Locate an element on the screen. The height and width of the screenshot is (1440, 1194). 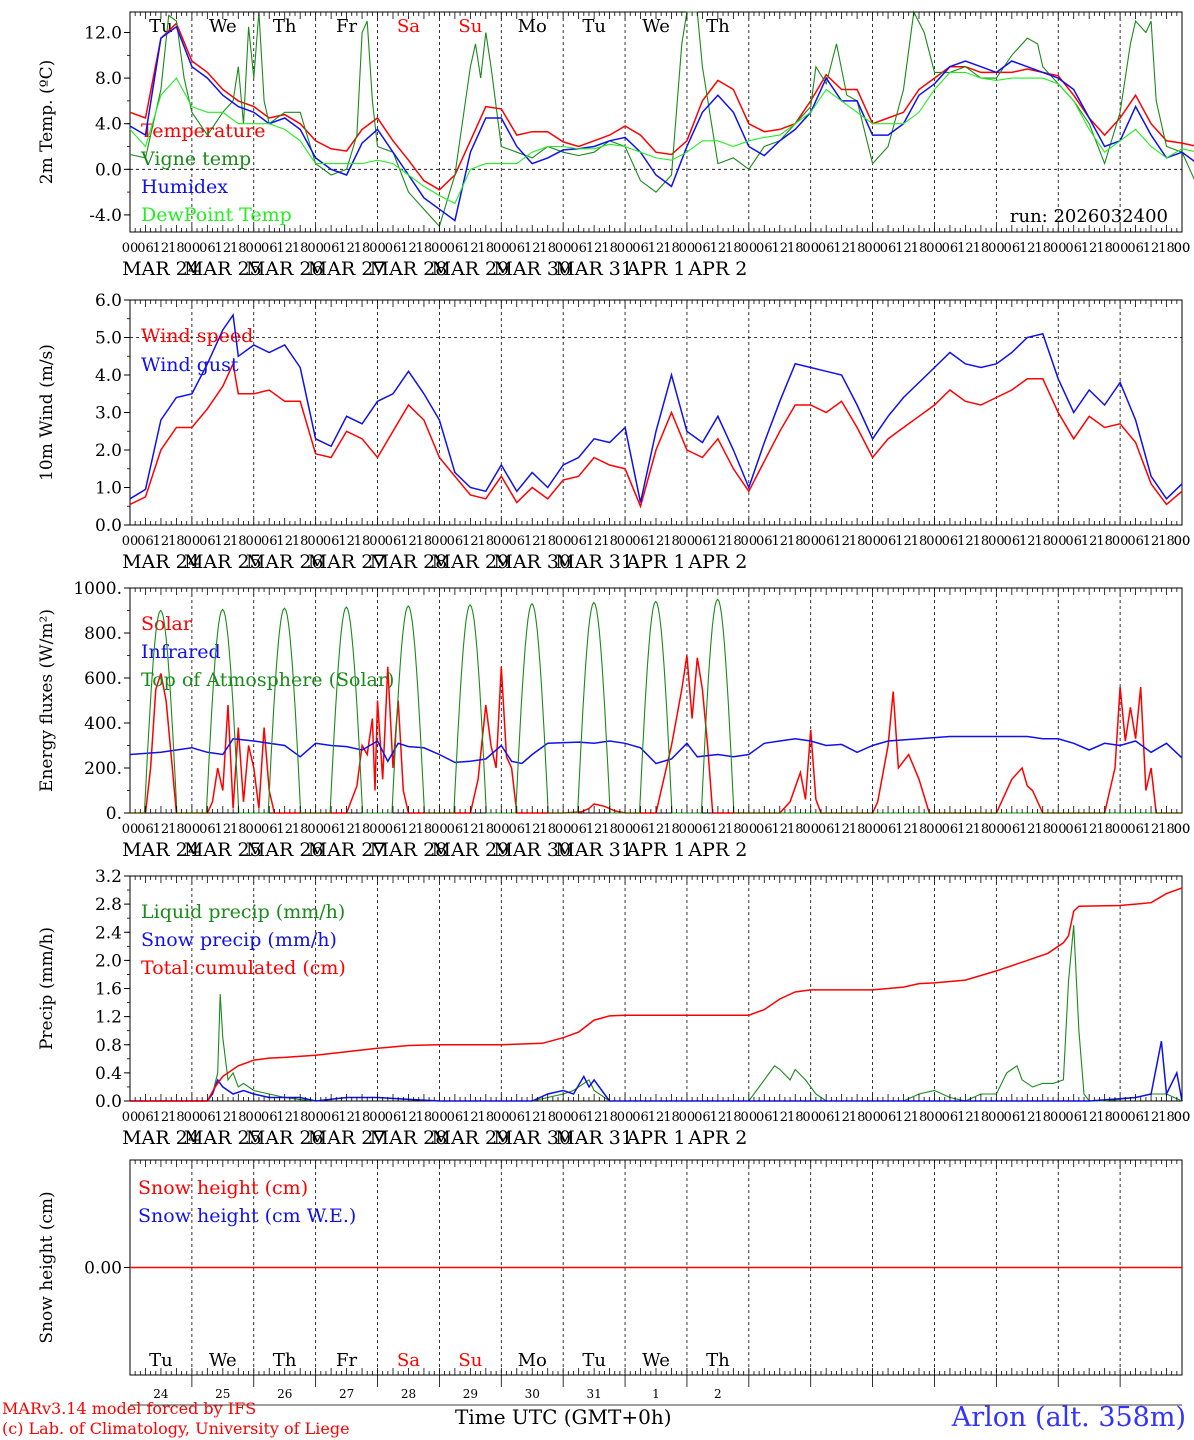
weekday-label: Th is located at coordinates (718, 1360).